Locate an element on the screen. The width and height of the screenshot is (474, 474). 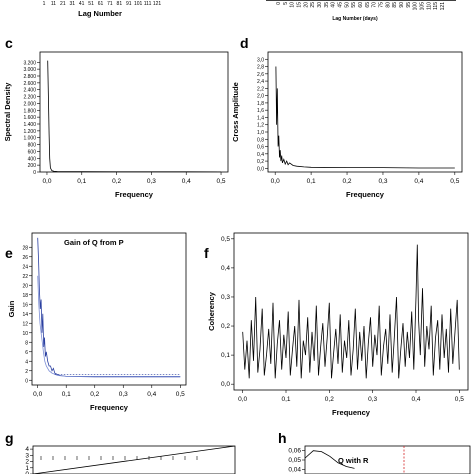
top-left-tick-label: 91 is located at coordinates (129, 4).